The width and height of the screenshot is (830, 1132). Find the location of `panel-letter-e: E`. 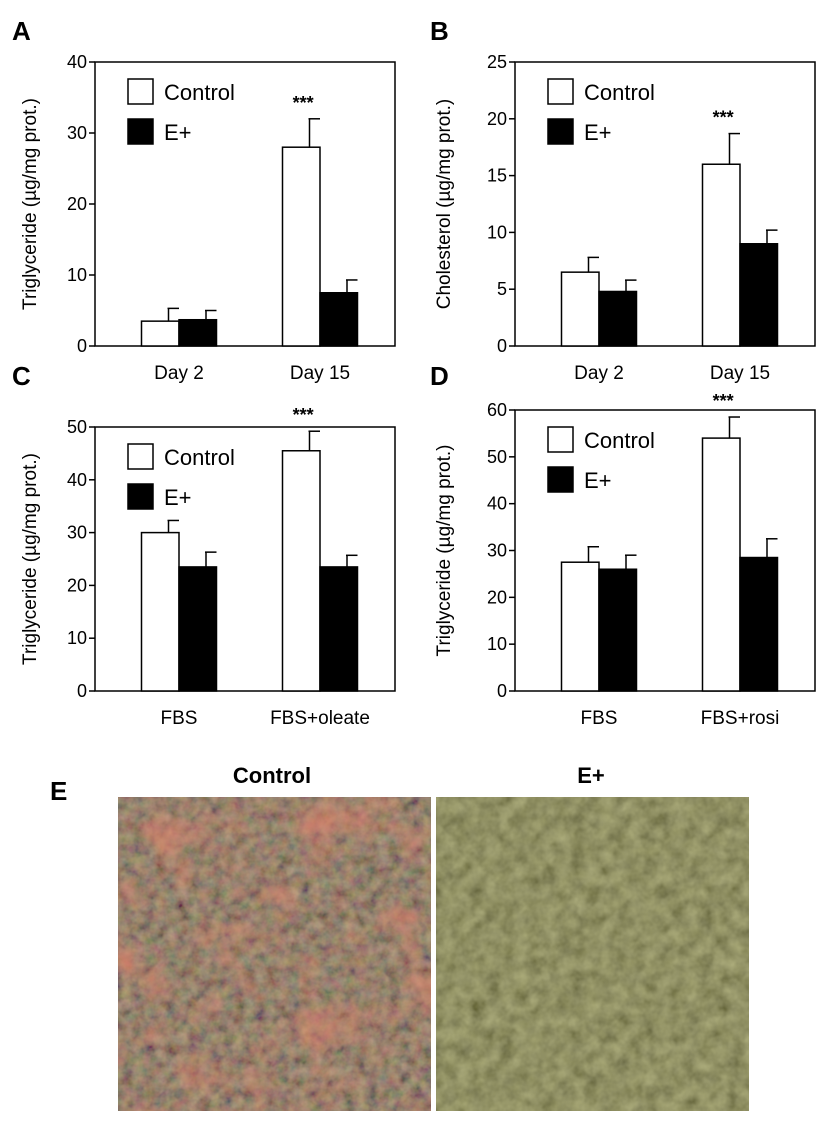

panel-letter-e: E is located at coordinates (58, 791).